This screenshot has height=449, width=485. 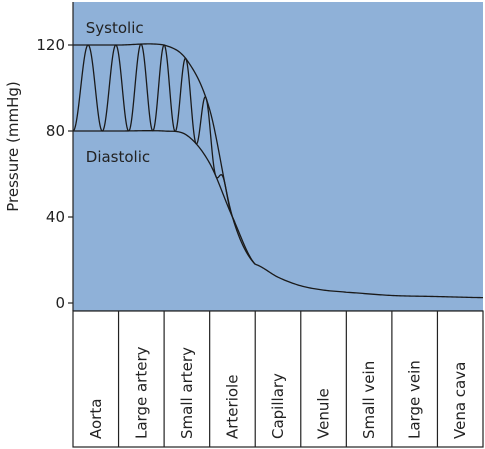 I want to click on y-tick-label: 0, so click(x=60, y=303).